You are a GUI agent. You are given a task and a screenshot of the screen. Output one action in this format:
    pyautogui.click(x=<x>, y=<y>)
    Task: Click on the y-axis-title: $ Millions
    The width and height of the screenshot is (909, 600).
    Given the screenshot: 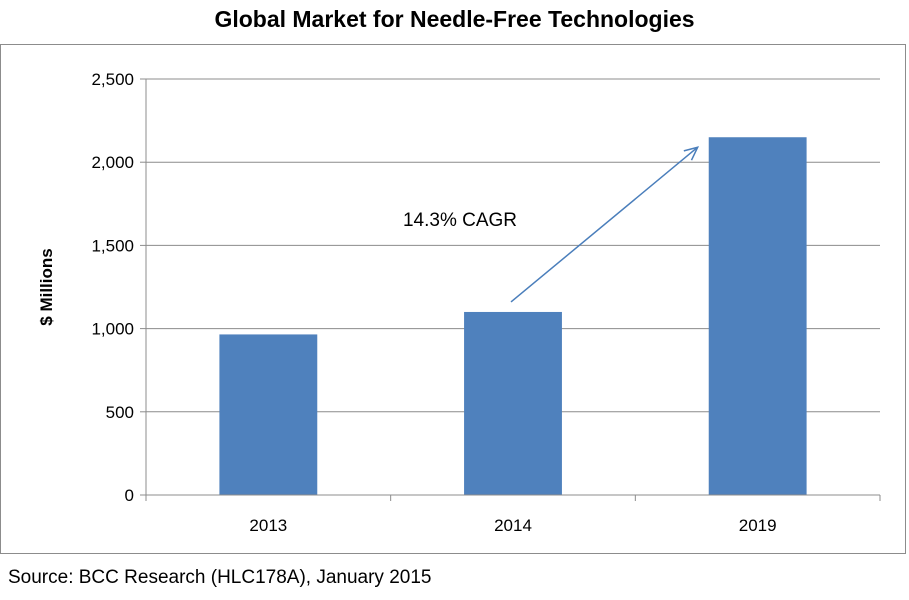 What is the action you would take?
    pyautogui.click(x=46, y=286)
    